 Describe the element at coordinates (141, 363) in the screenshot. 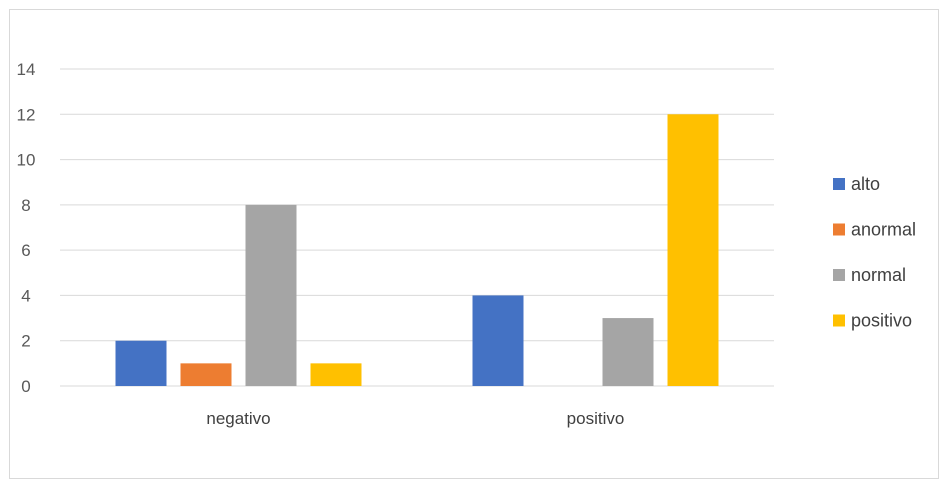

I see `bar-negativo-alto` at that location.